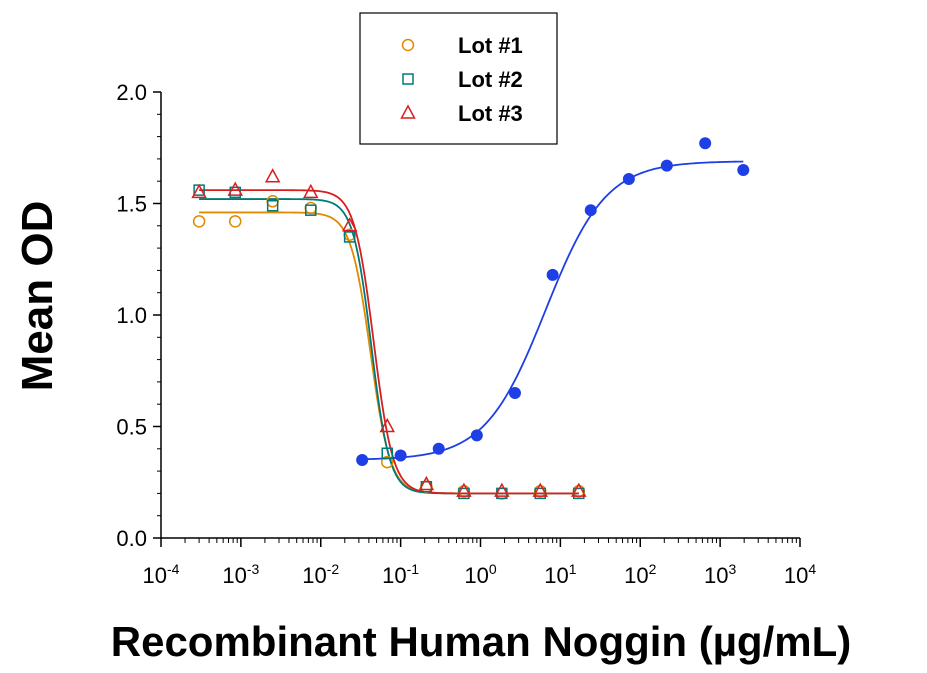 The image size is (927, 673). I want to click on y-tick-label: 0.0, so click(131, 538).